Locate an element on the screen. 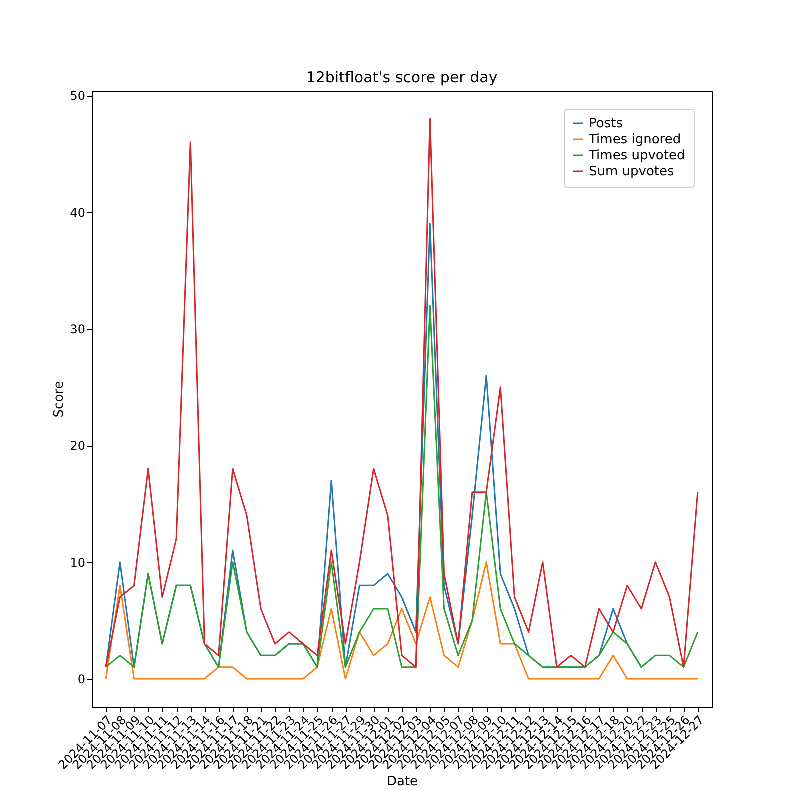 Image resolution: width=800 pixels, height=800 pixels. legend-label: Sum upvotes is located at coordinates (632, 172).